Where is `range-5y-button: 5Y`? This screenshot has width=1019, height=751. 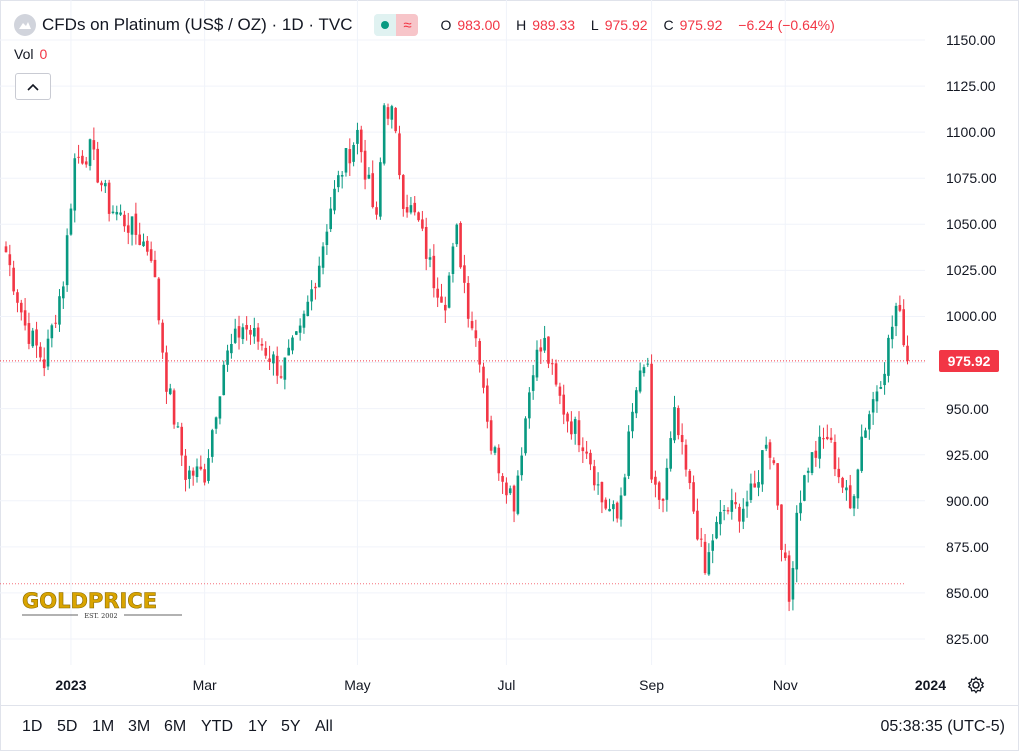 range-5y-button: 5Y is located at coordinates (291, 726).